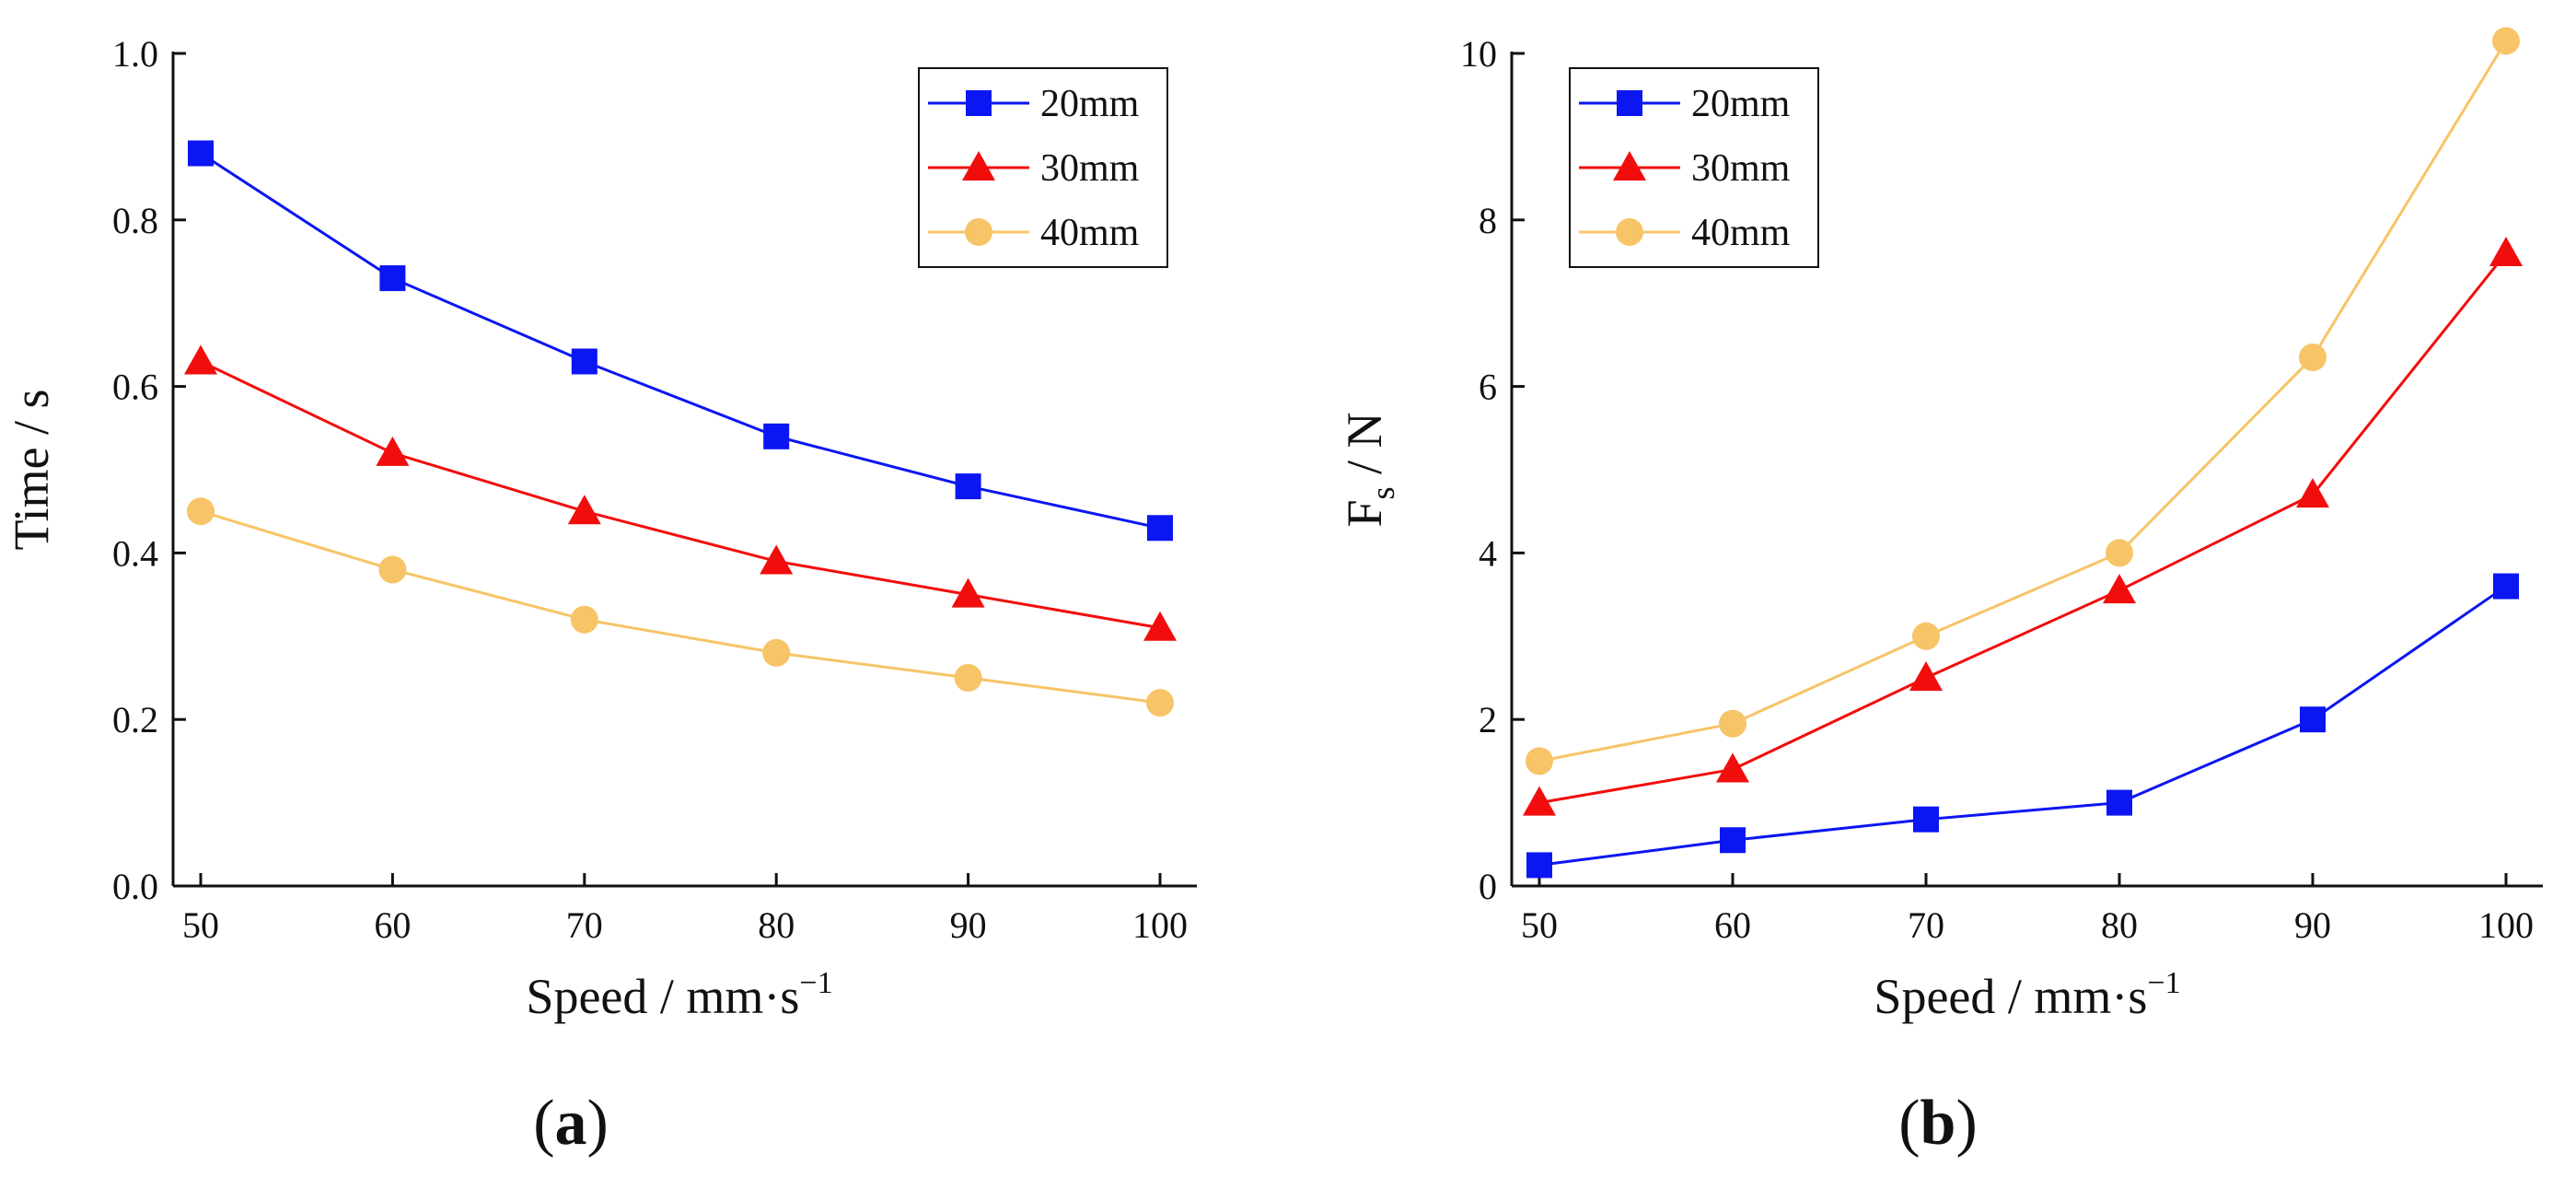  Describe the element at coordinates (2010, 996) in the screenshot. I see `x-axis-title-text: Speed / mm·s` at that location.